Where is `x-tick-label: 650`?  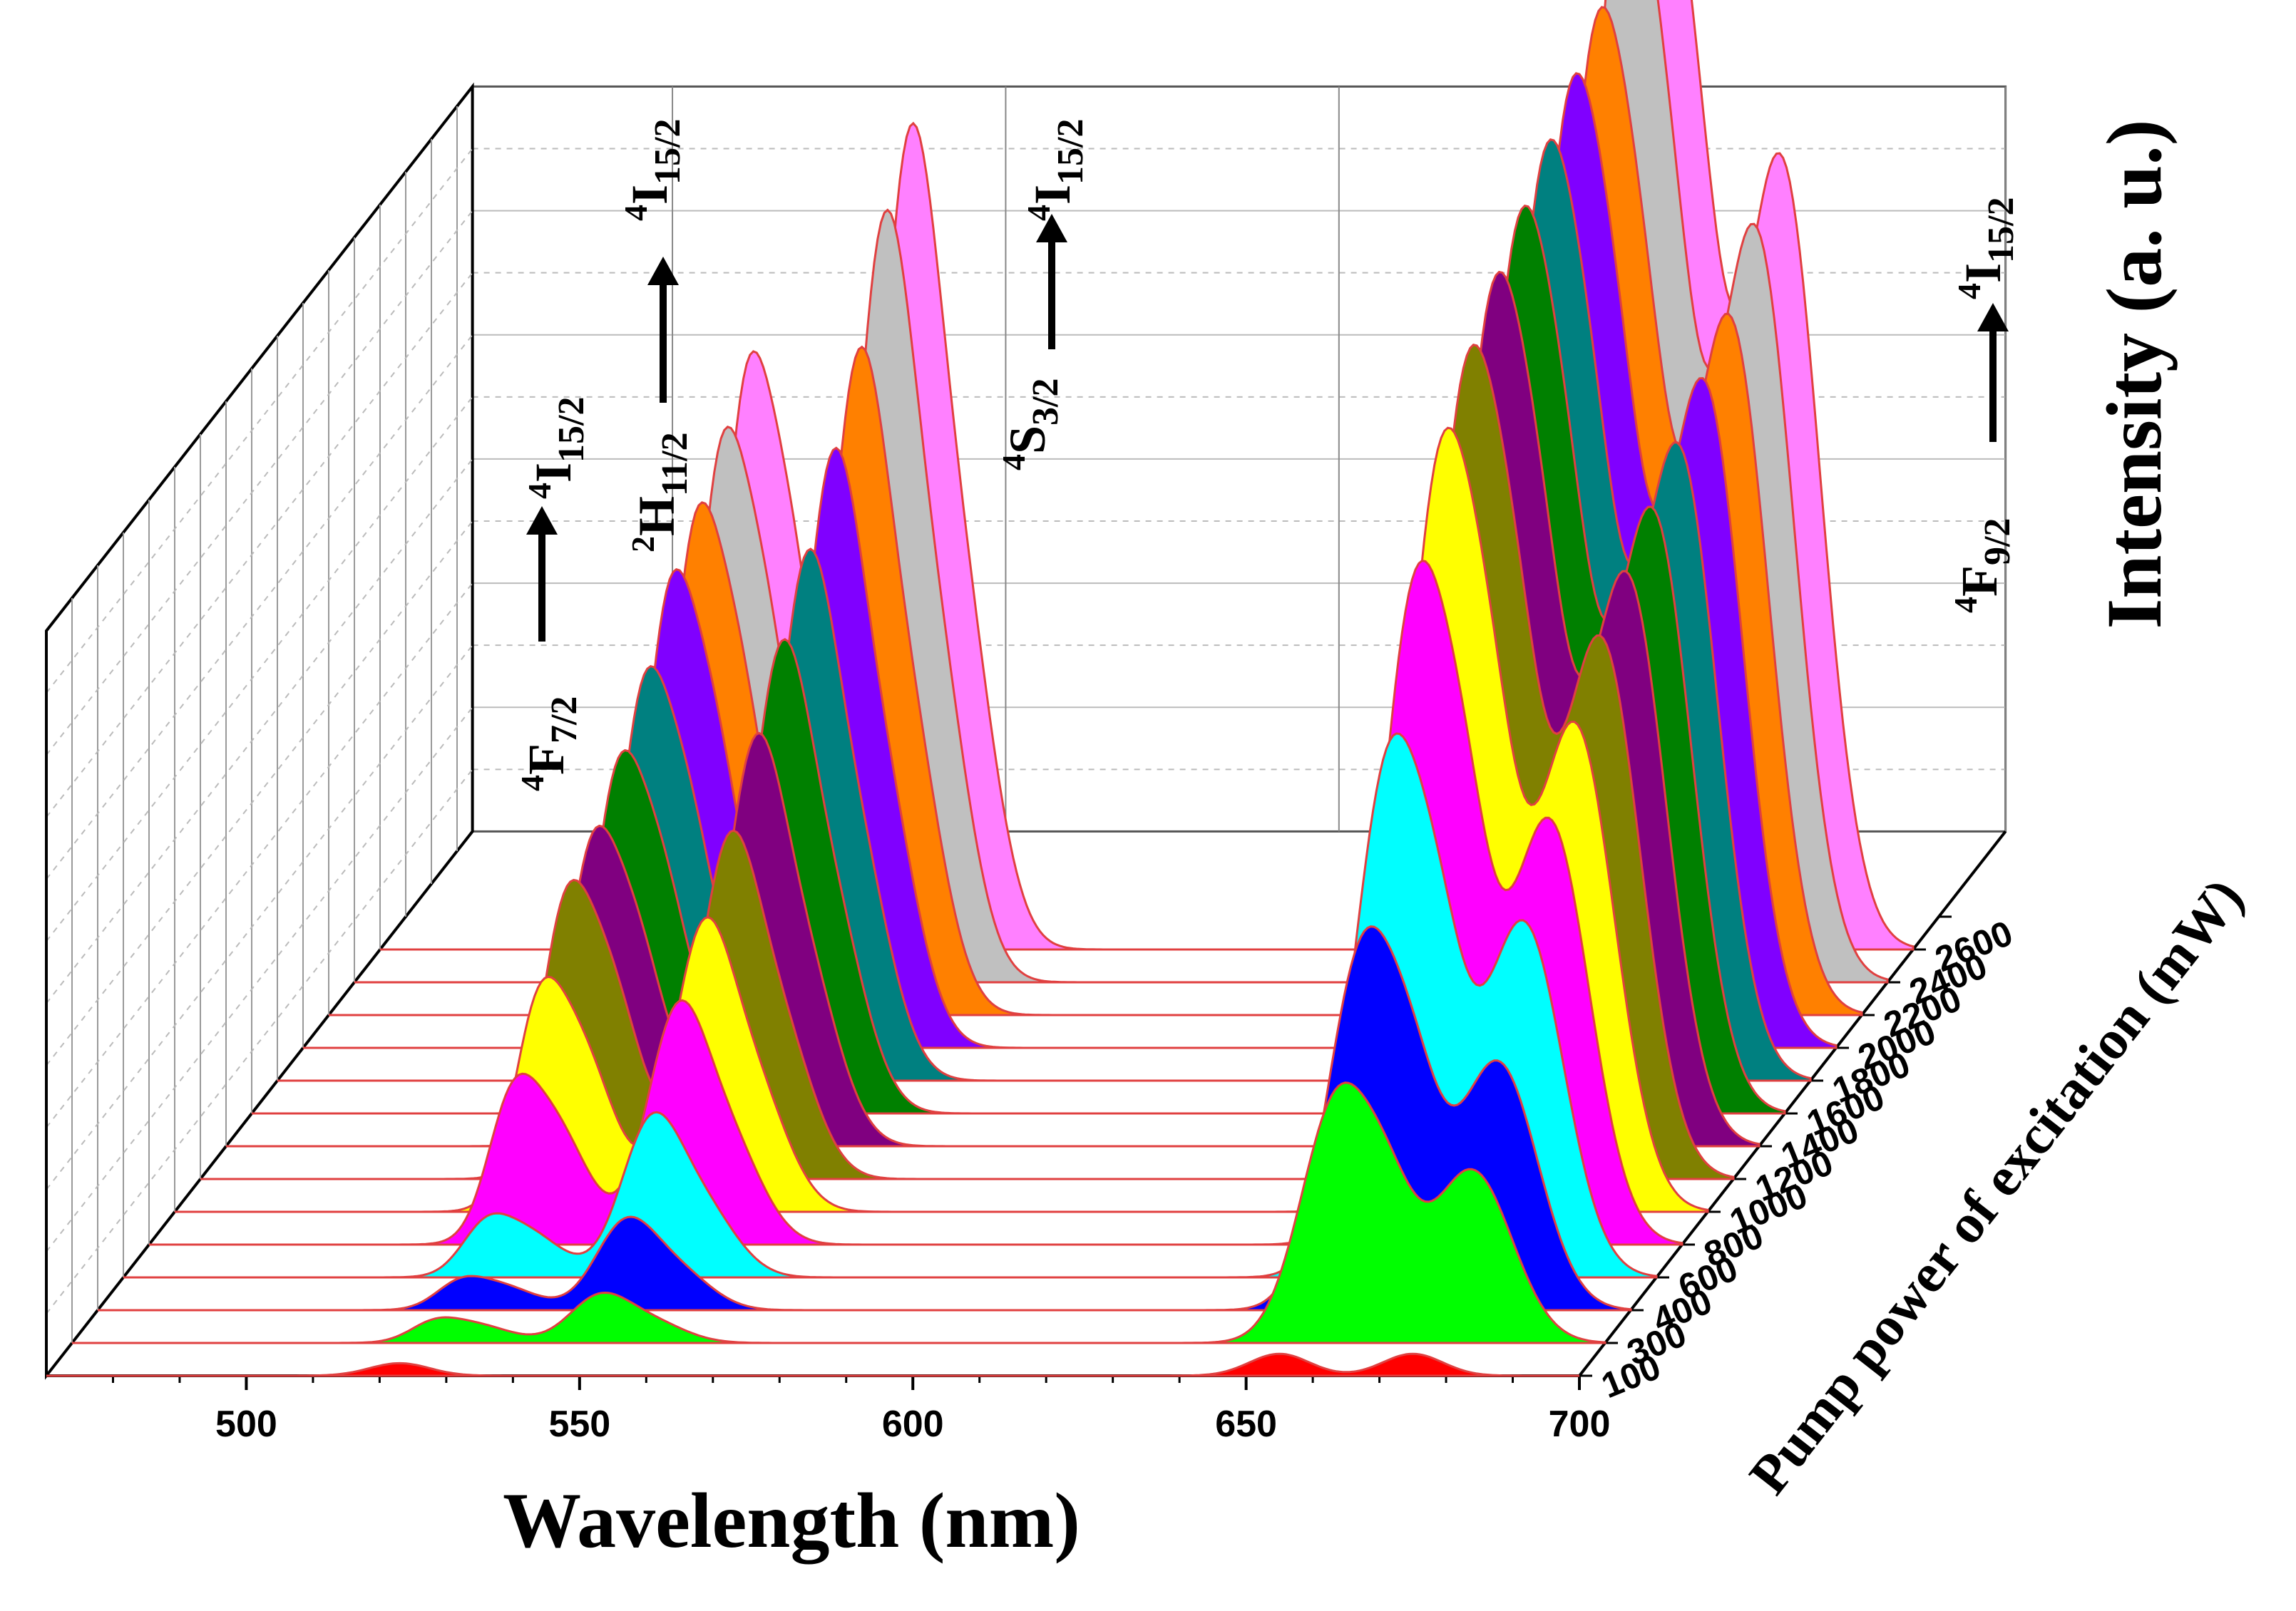
x-tick-label: 650 is located at coordinates (1246, 1424).